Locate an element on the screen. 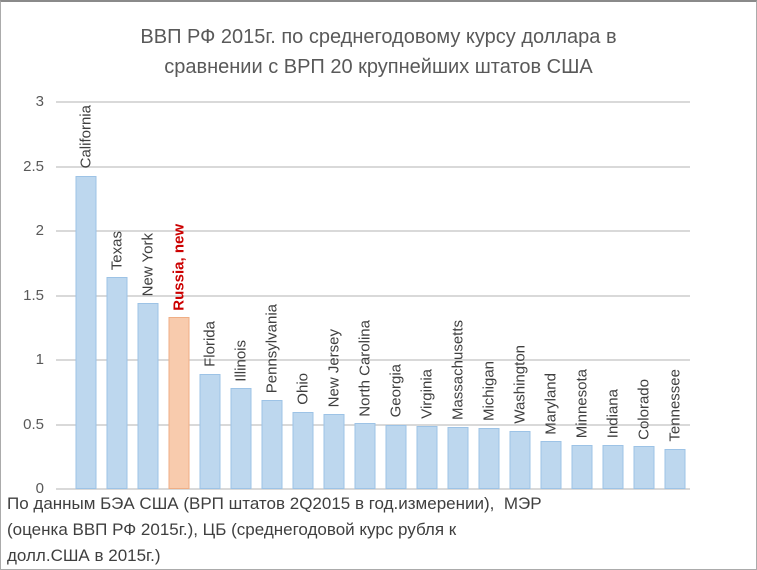  bar-florida is located at coordinates (209, 431).